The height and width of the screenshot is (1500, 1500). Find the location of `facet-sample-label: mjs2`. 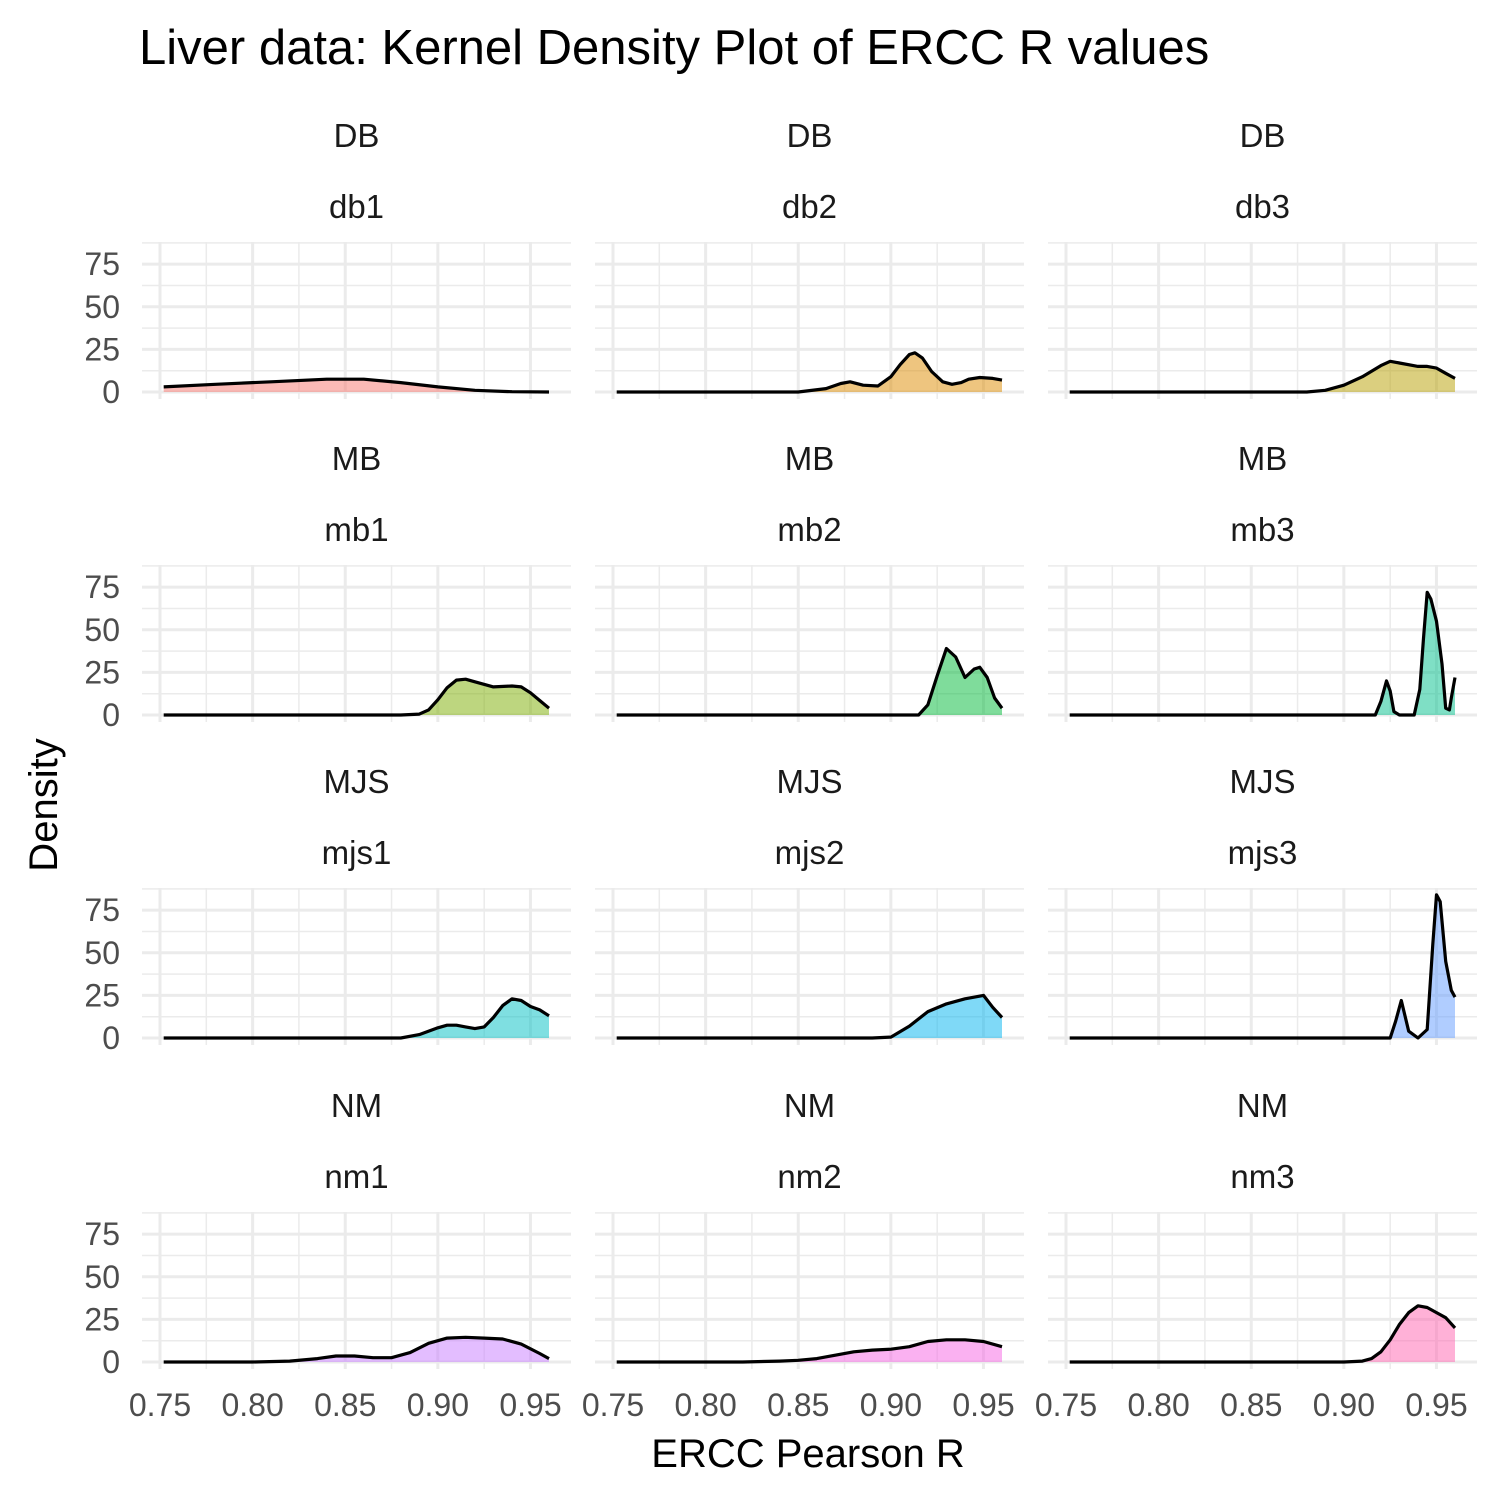

facet-sample-label: mjs2 is located at coordinates (810, 852).